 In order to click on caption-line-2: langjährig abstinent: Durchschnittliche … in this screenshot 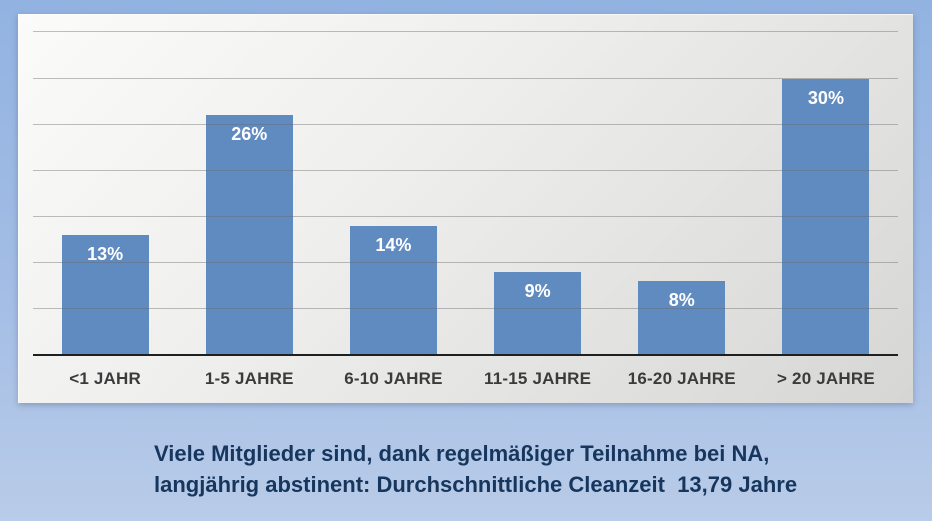, I will do `click(476, 484)`.